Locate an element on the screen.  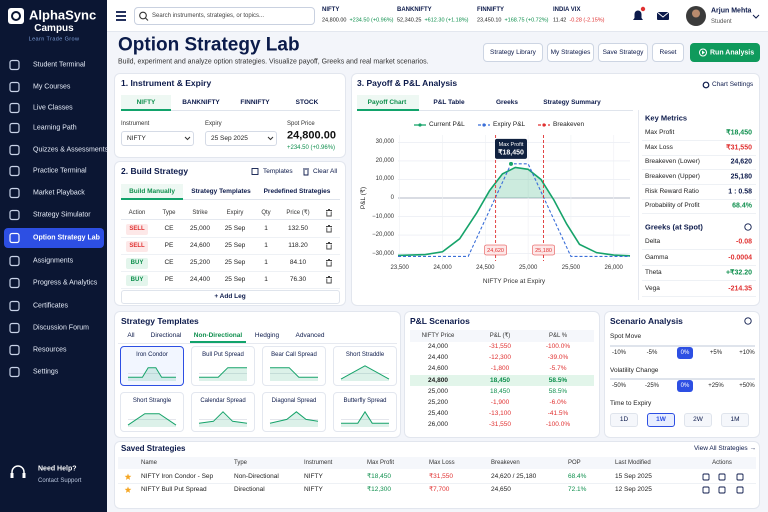
template-name: Short Strangle is located at coordinates (152, 401).